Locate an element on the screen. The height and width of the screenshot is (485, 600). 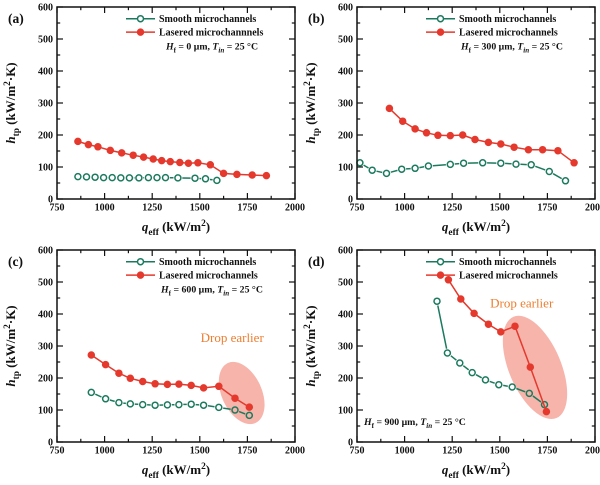
y-tick-label: 200 is located at coordinates (45, 135).